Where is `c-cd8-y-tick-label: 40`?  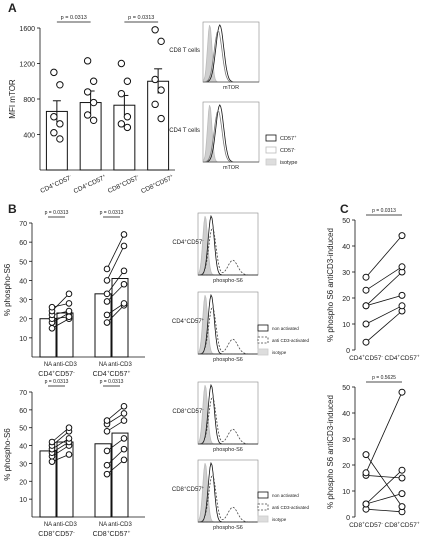 c-cd8-y-tick-label: 40 is located at coordinates (346, 414).